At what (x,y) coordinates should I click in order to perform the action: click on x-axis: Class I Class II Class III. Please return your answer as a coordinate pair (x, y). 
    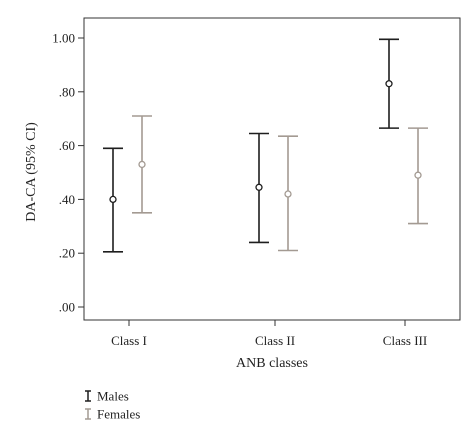
    Looking at the image, I should click on (269, 334).